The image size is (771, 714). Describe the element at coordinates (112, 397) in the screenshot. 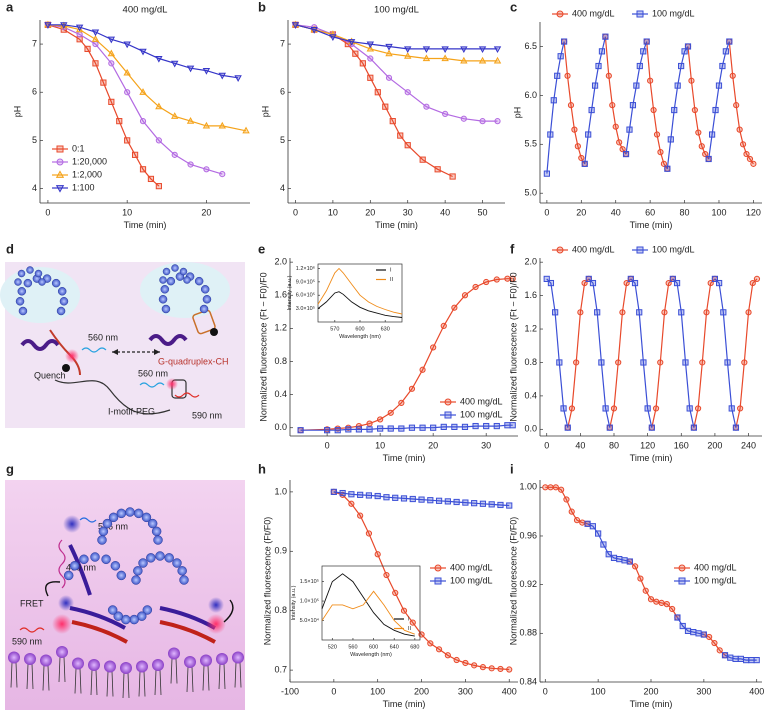

I see `peg-chain` at that location.